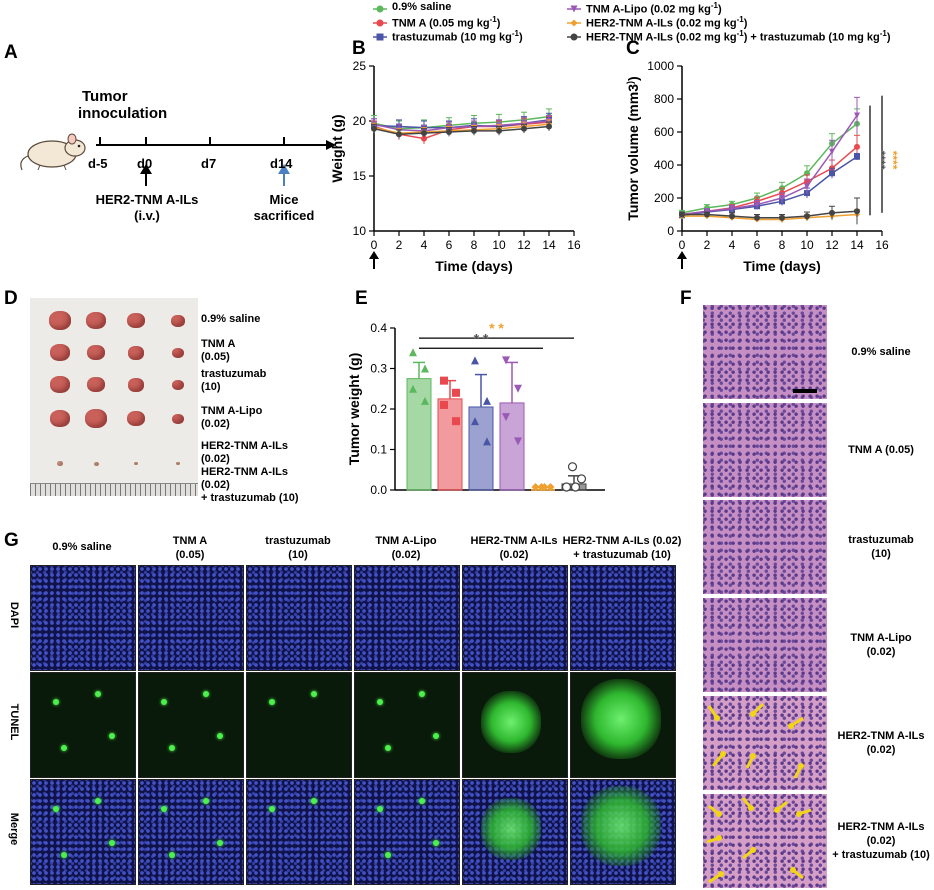 The width and height of the screenshot is (934, 890). What do you see at coordinates (337, 148) in the screenshot?
I see `y-axis-label: Weight (g)` at bounding box center [337, 148].